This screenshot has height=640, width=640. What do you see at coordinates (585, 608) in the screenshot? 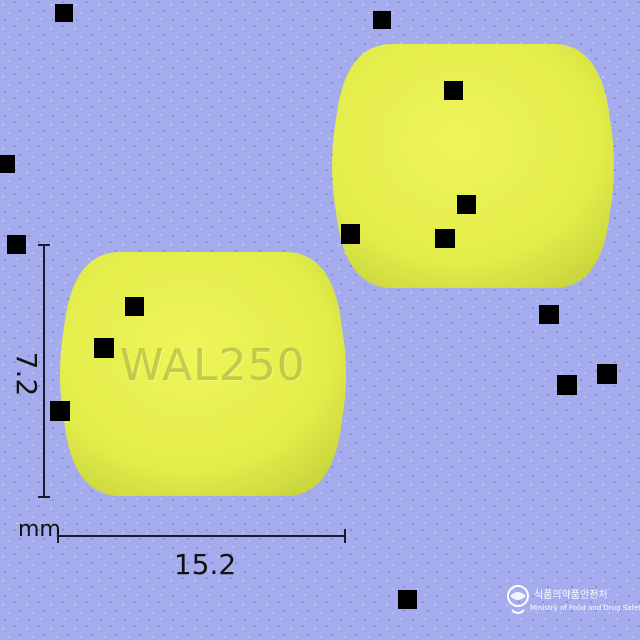
I see `agency-name-english: Ministry of Food and Drug Safety` at bounding box center [585, 608].